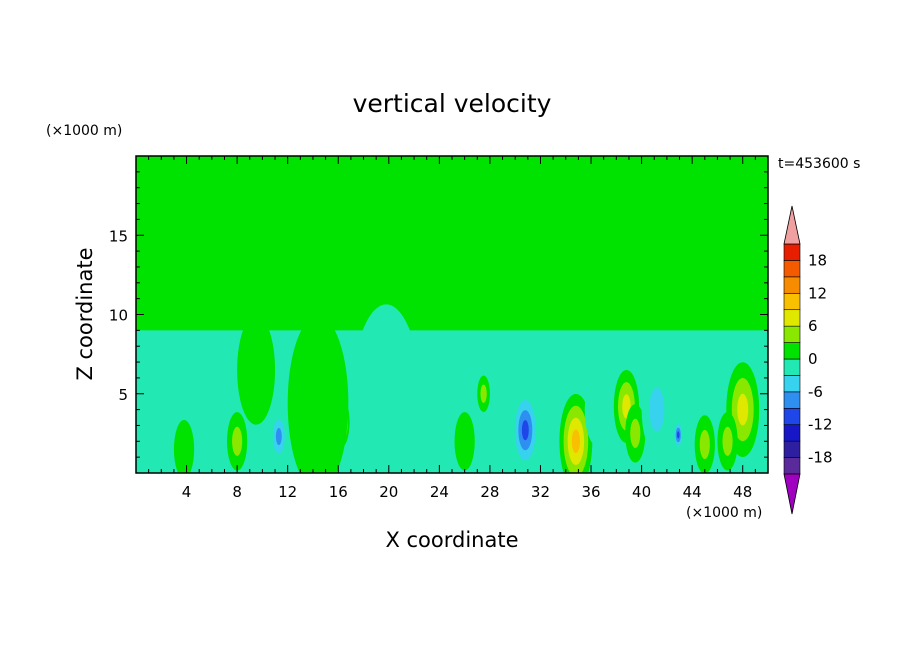 The height and width of the screenshot is (654, 904). What do you see at coordinates (452, 103) in the screenshot?
I see `chart-title: vertical velocity` at bounding box center [452, 103].